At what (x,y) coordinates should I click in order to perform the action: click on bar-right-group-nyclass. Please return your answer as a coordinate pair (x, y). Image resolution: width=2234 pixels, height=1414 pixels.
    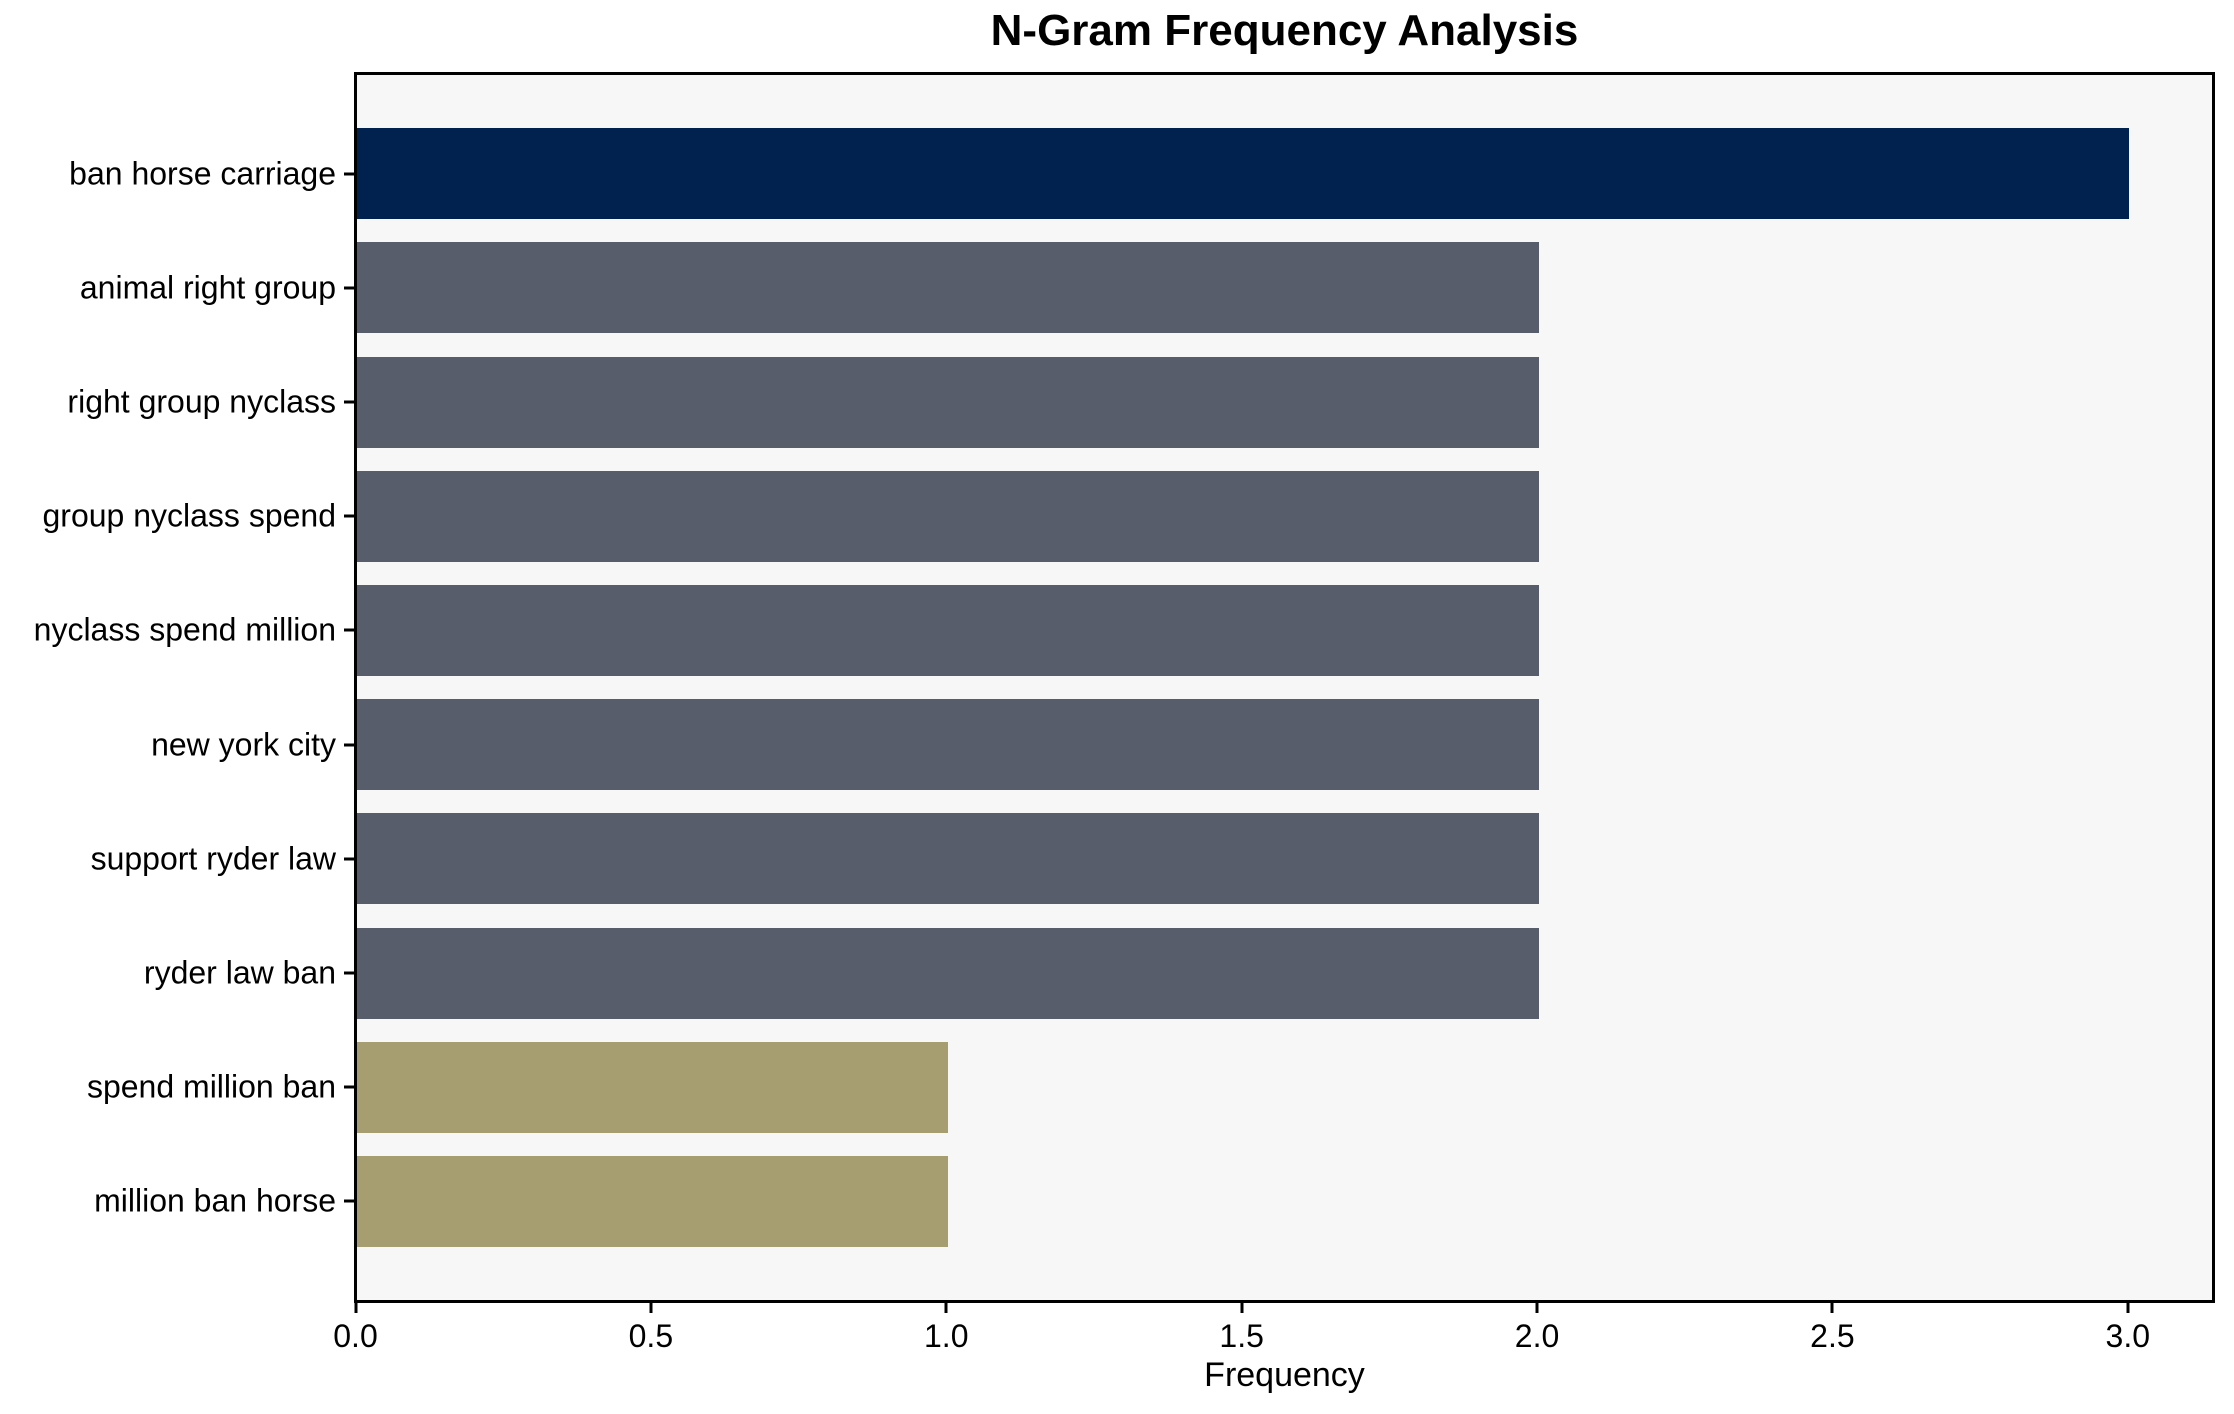
    Looking at the image, I should click on (948, 402).